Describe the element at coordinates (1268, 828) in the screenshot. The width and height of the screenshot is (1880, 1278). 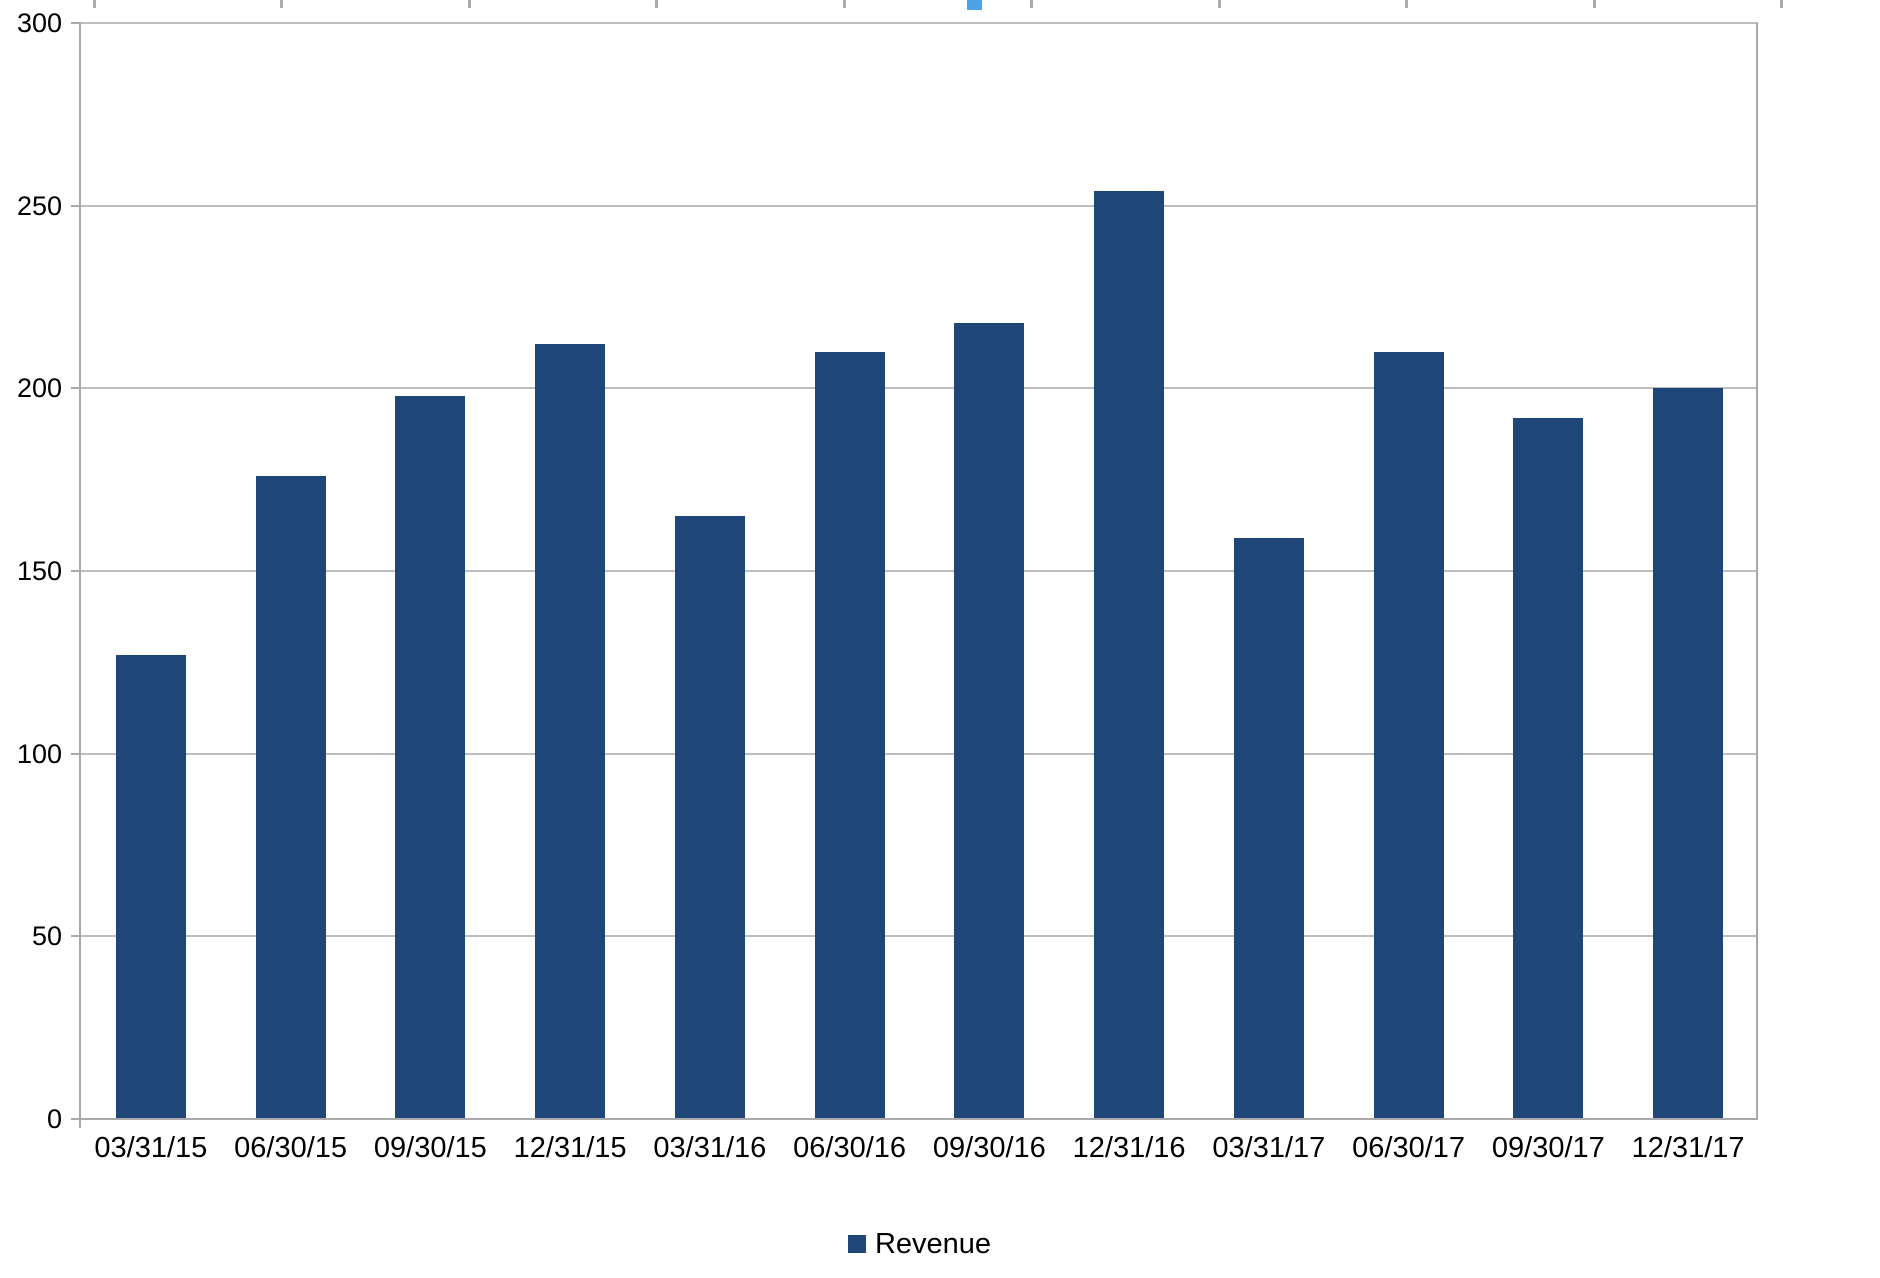
I see `bar-03/31/17` at that location.